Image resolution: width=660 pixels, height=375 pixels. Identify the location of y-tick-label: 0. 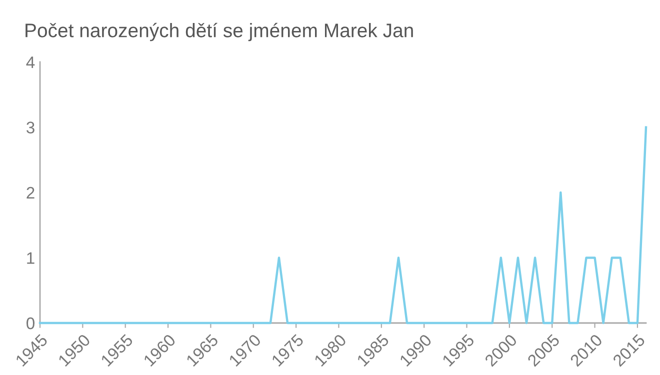
(30, 323).